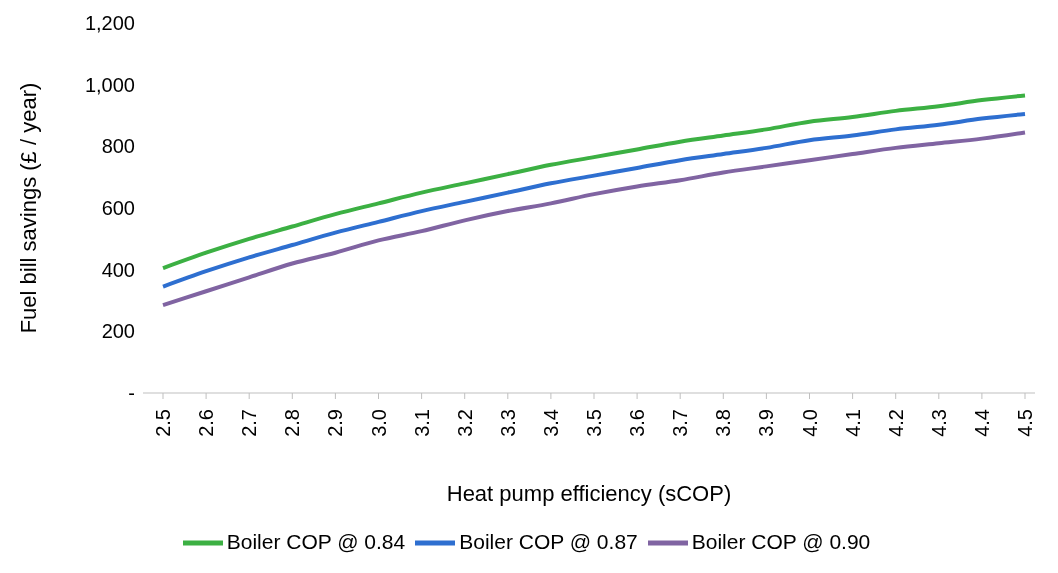  What do you see at coordinates (118, 208) in the screenshot?
I see `y-tick-label: 600` at bounding box center [118, 208].